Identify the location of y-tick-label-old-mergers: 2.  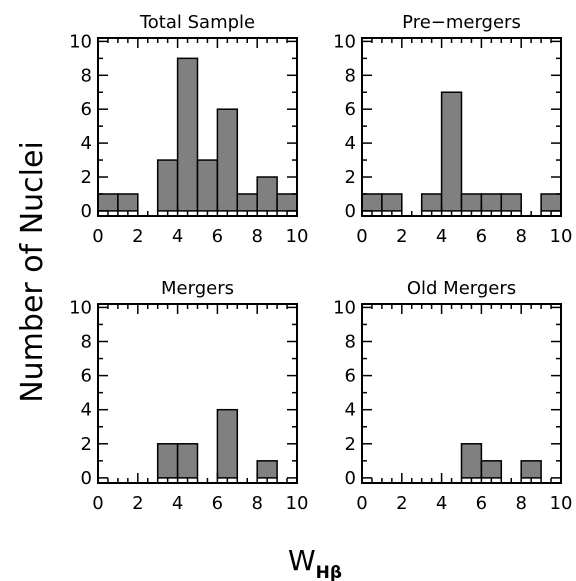
(350, 444).